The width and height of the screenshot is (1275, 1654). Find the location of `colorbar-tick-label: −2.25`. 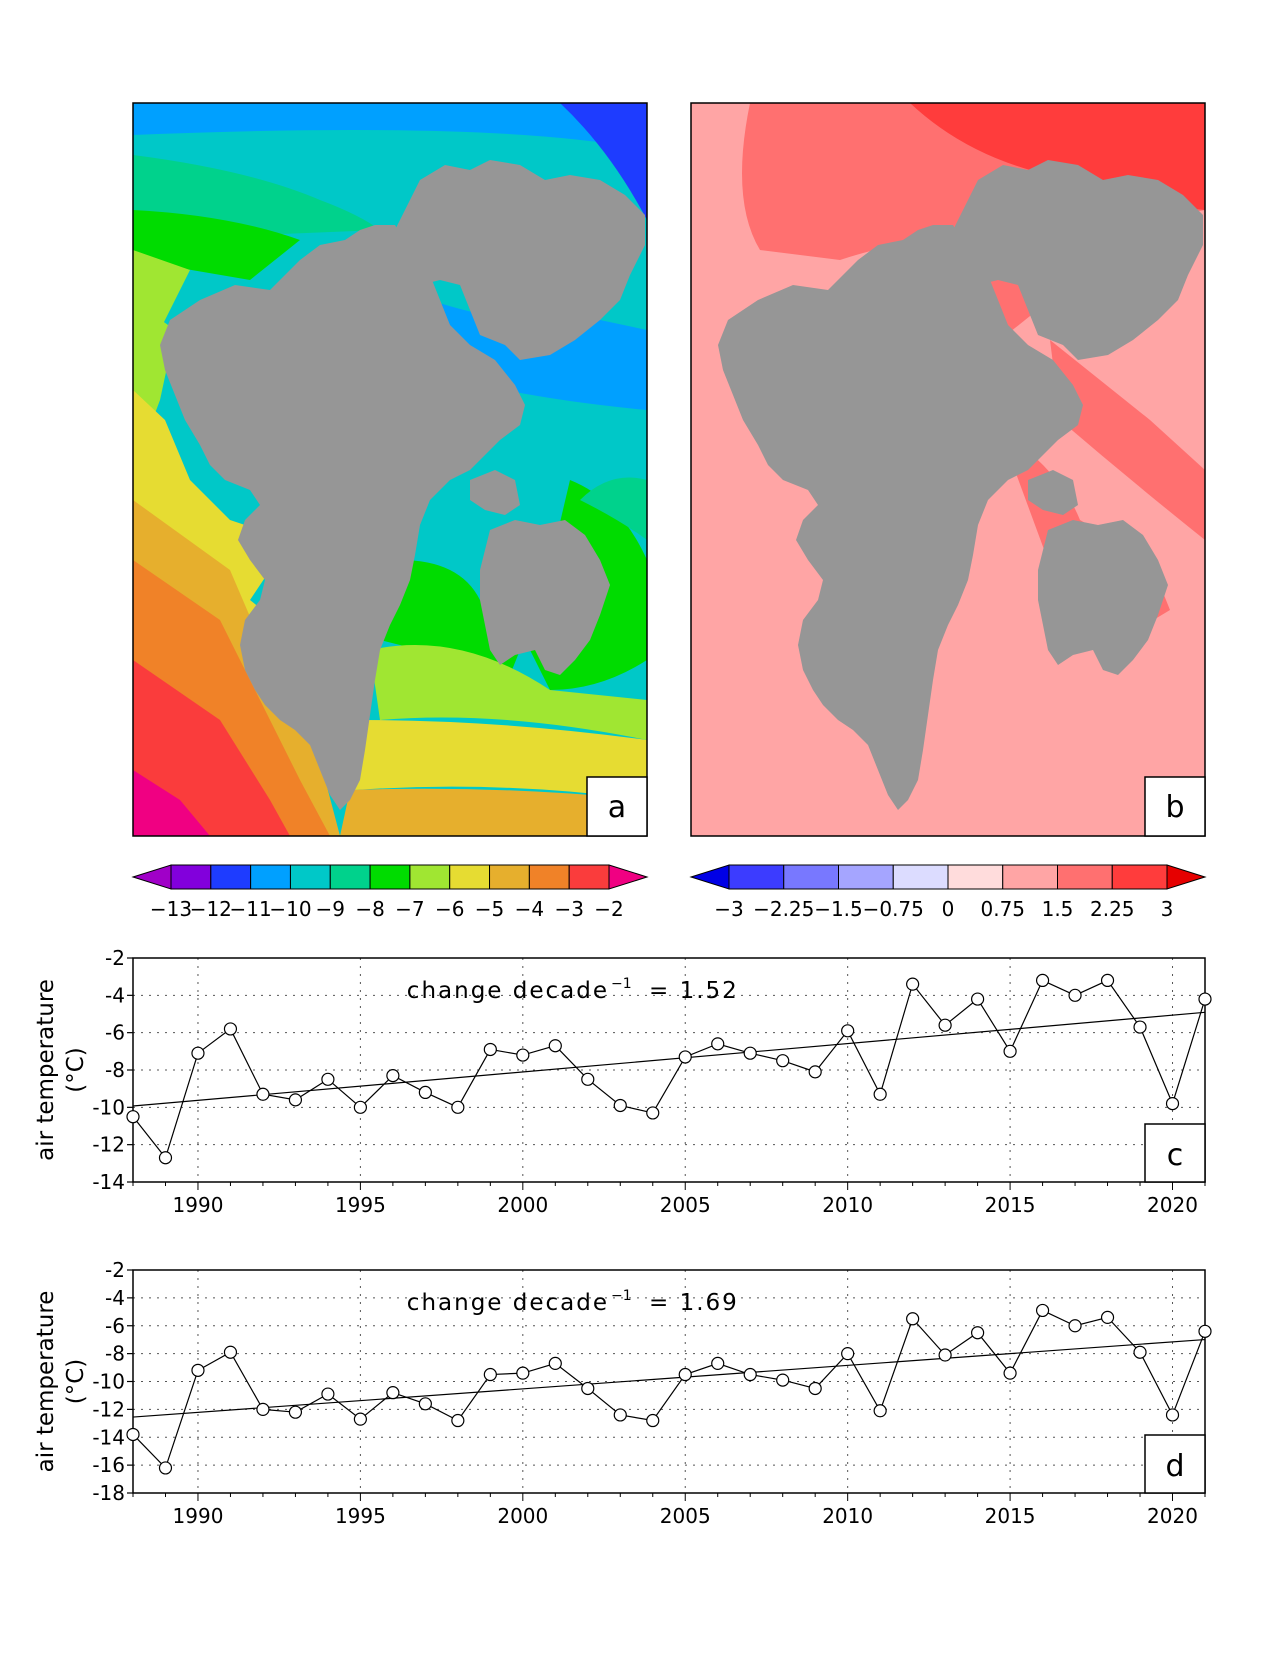

colorbar-tick-label: −2.25 is located at coordinates (783, 909).